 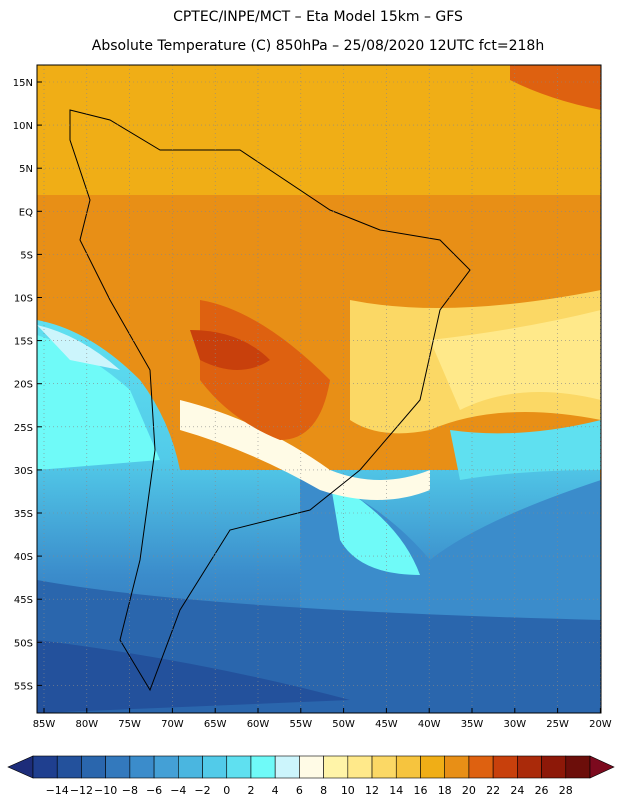 I want to click on colorbar-label: 10, so click(x=348, y=790).